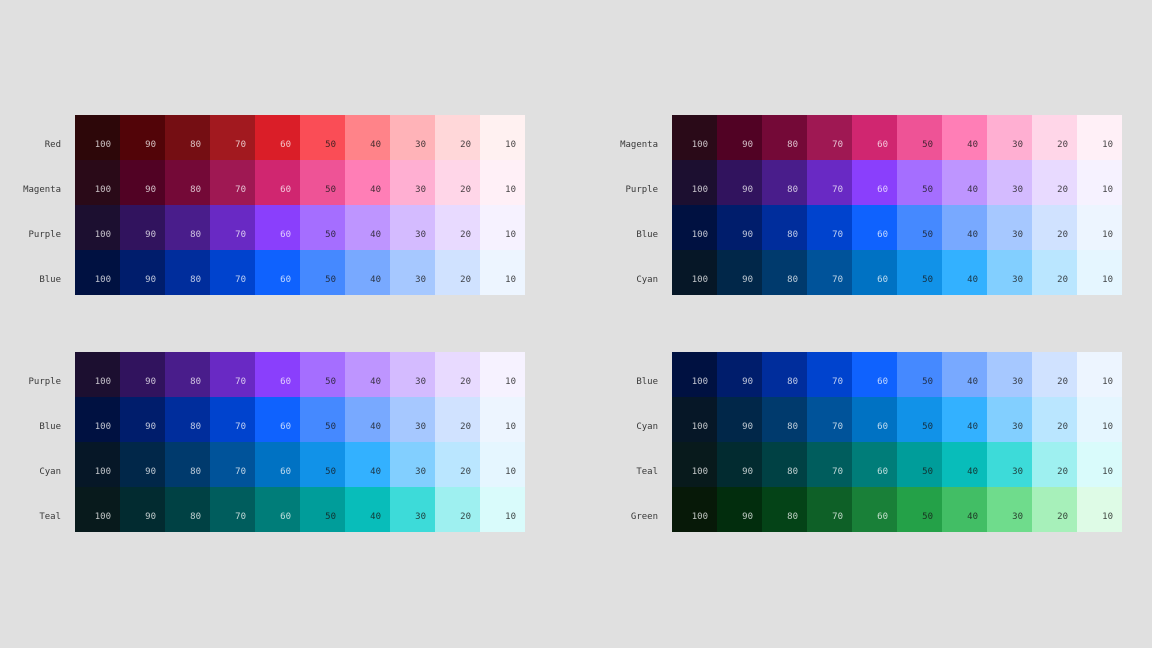  I want to click on swatch-blue-40: 40, so click(964, 227).